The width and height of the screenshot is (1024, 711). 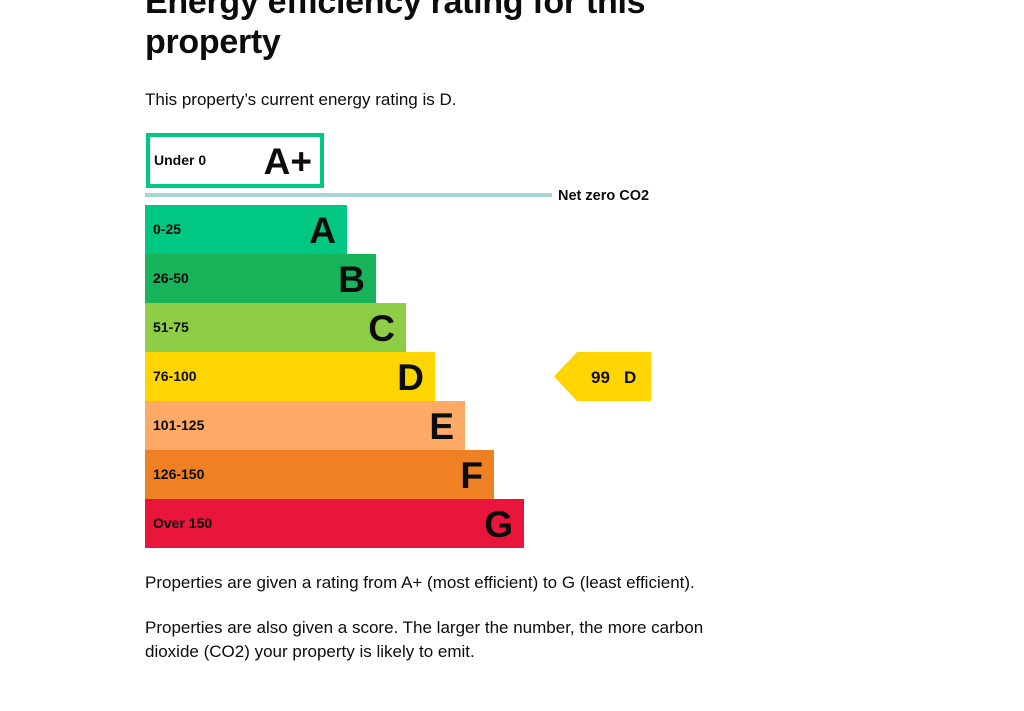 What do you see at coordinates (322, 230) in the screenshot?
I see `band-a-letter: A` at bounding box center [322, 230].